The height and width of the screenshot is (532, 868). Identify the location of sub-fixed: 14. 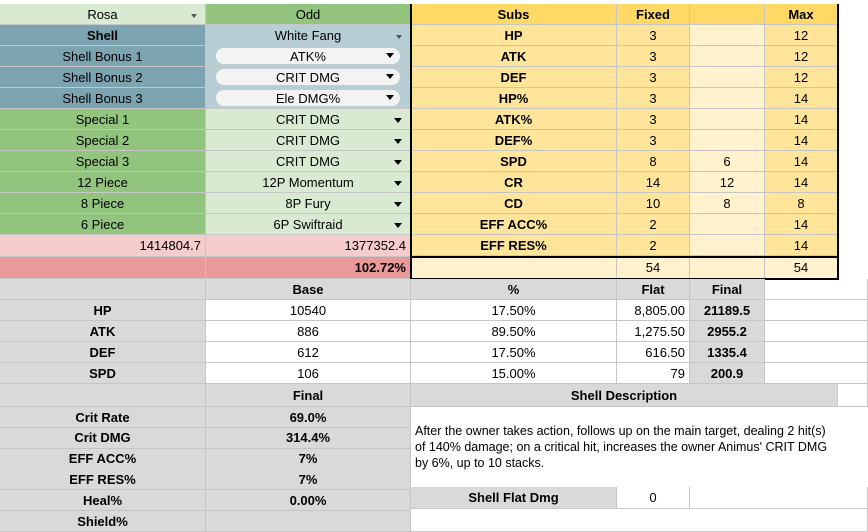
(653, 182).